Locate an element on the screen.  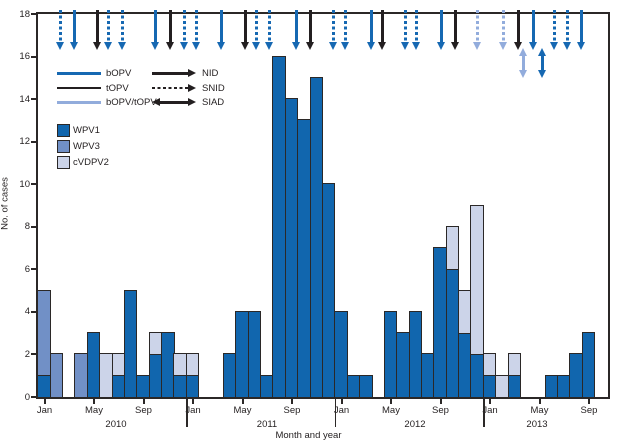
legend-box-cvdpv2 is located at coordinates (63, 162).